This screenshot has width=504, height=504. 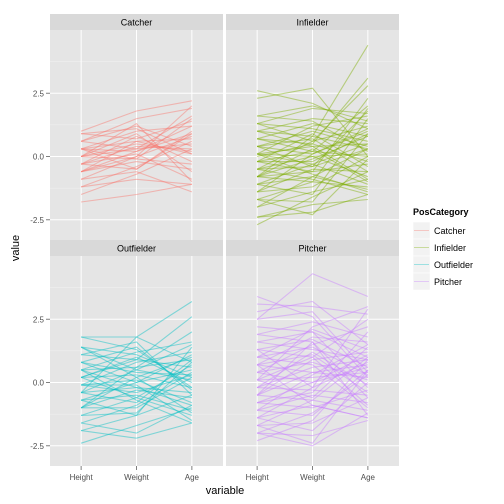 I want to click on legend-label: Pitcher, so click(x=448, y=282).